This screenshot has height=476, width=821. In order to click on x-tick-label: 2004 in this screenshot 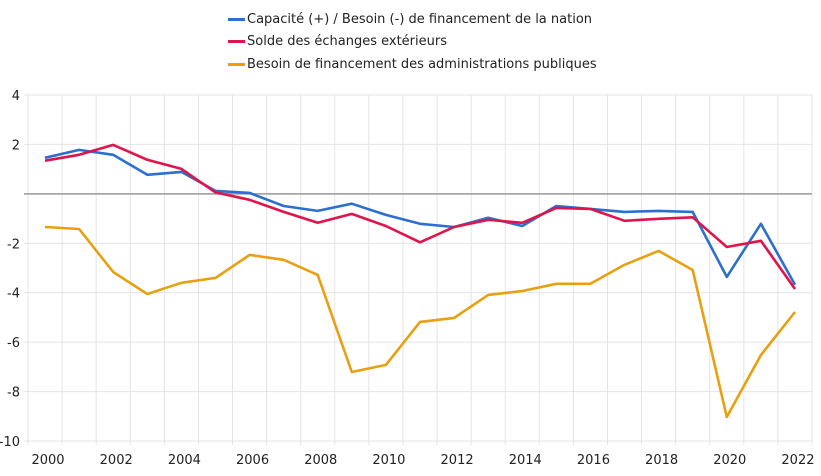, I will do `click(184, 460)`.